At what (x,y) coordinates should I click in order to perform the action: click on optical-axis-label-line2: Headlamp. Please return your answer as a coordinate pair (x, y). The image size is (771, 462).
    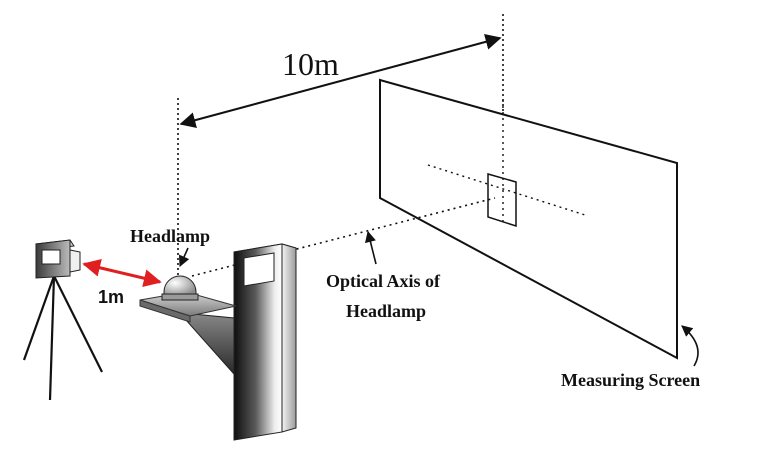
    Looking at the image, I should click on (386, 311).